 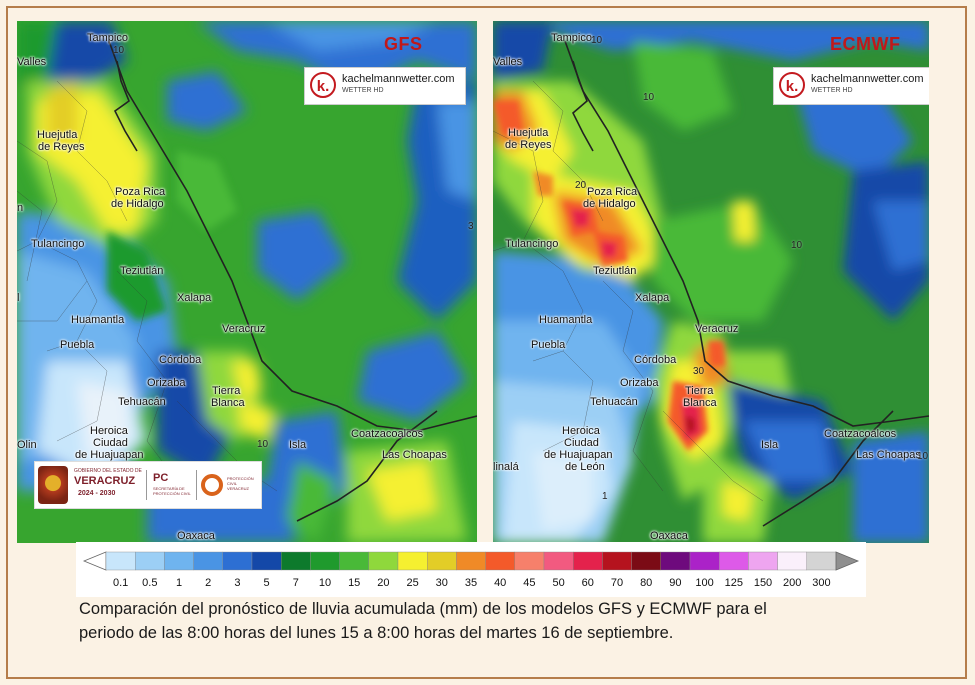 What do you see at coordinates (137, 204) in the screenshot?
I see `city-label-de-hidalgo: de Hidalgo` at bounding box center [137, 204].